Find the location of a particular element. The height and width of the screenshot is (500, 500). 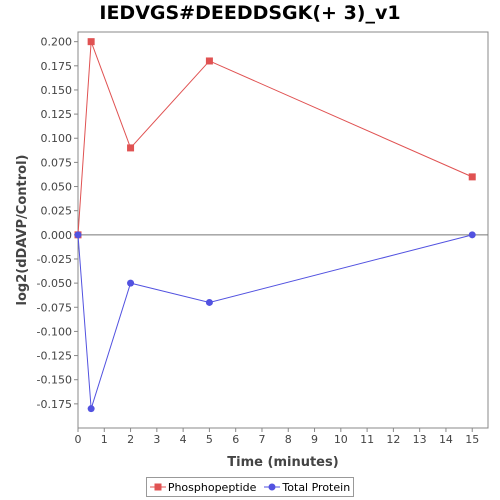

y-tick-label: 0.025 is located at coordinates (57, 211).